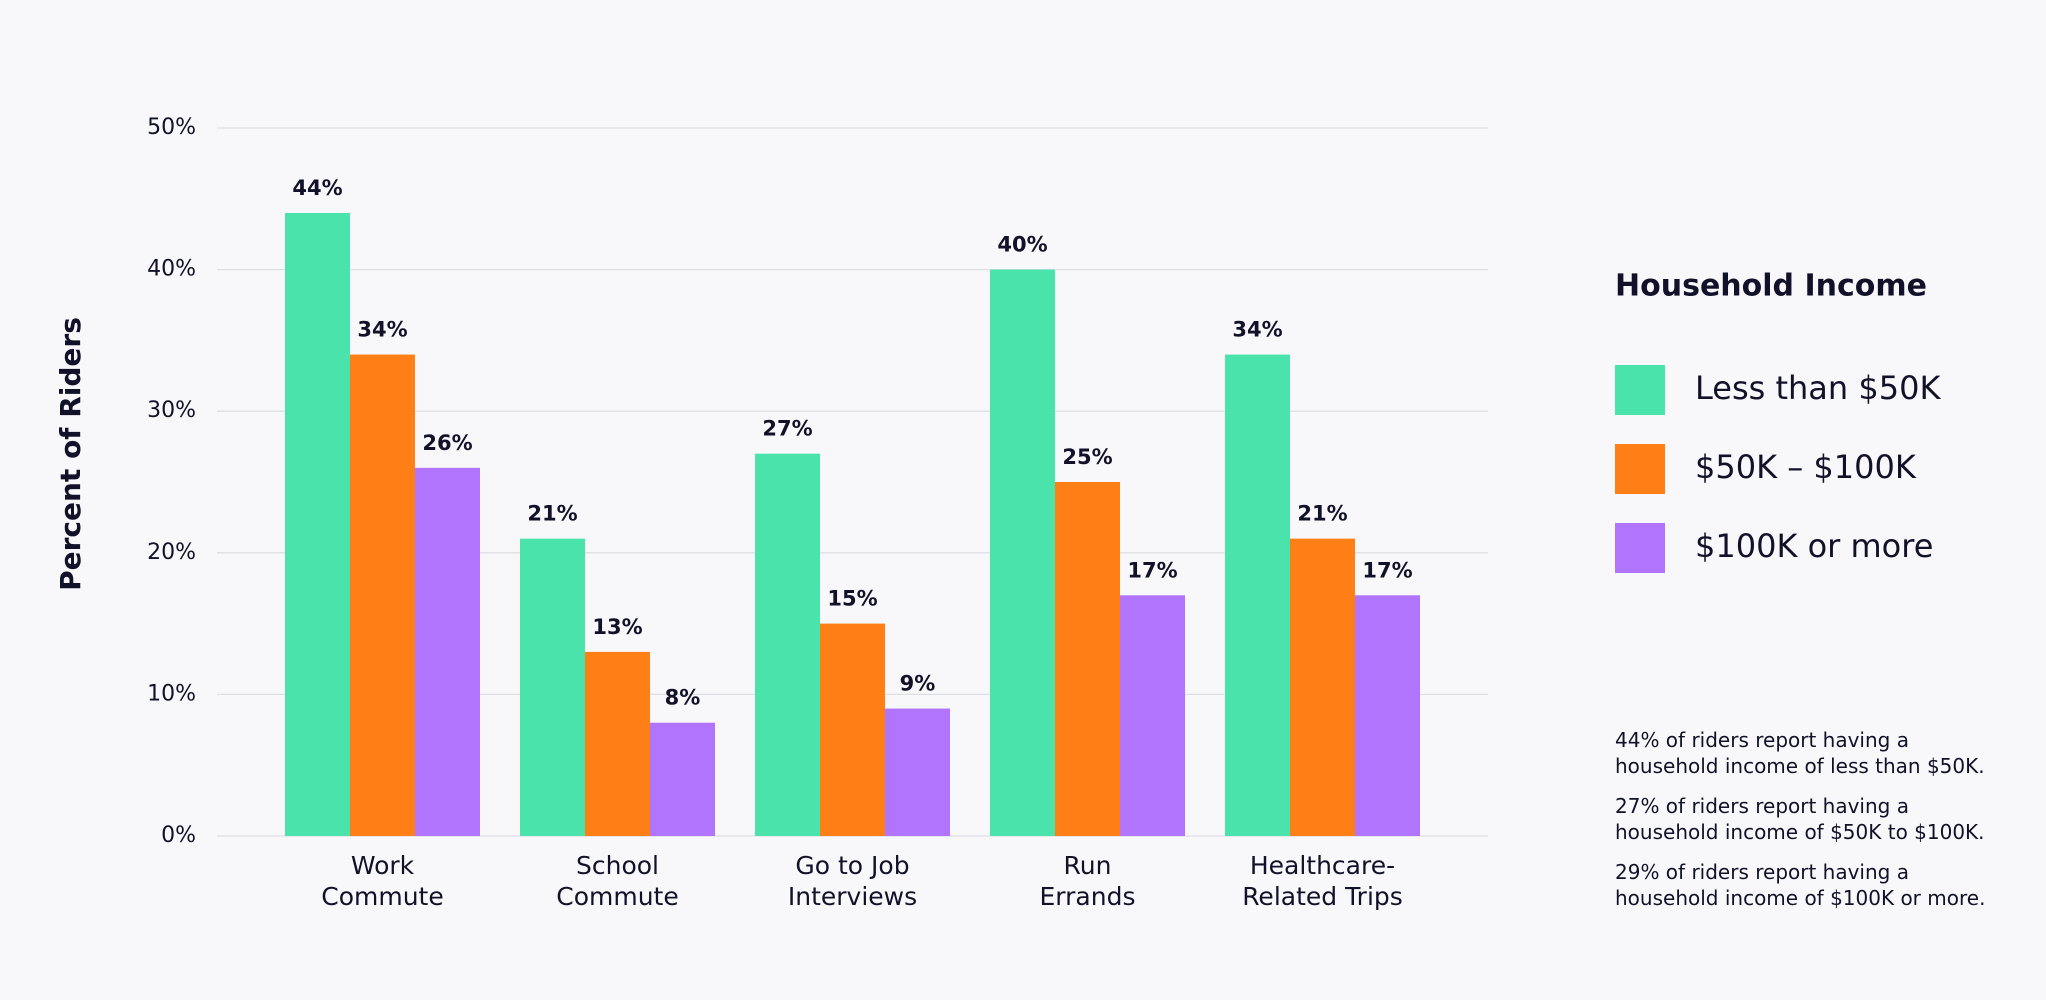 This screenshot has height=1000, width=2046. I want to click on value-label: 13%, so click(617, 627).